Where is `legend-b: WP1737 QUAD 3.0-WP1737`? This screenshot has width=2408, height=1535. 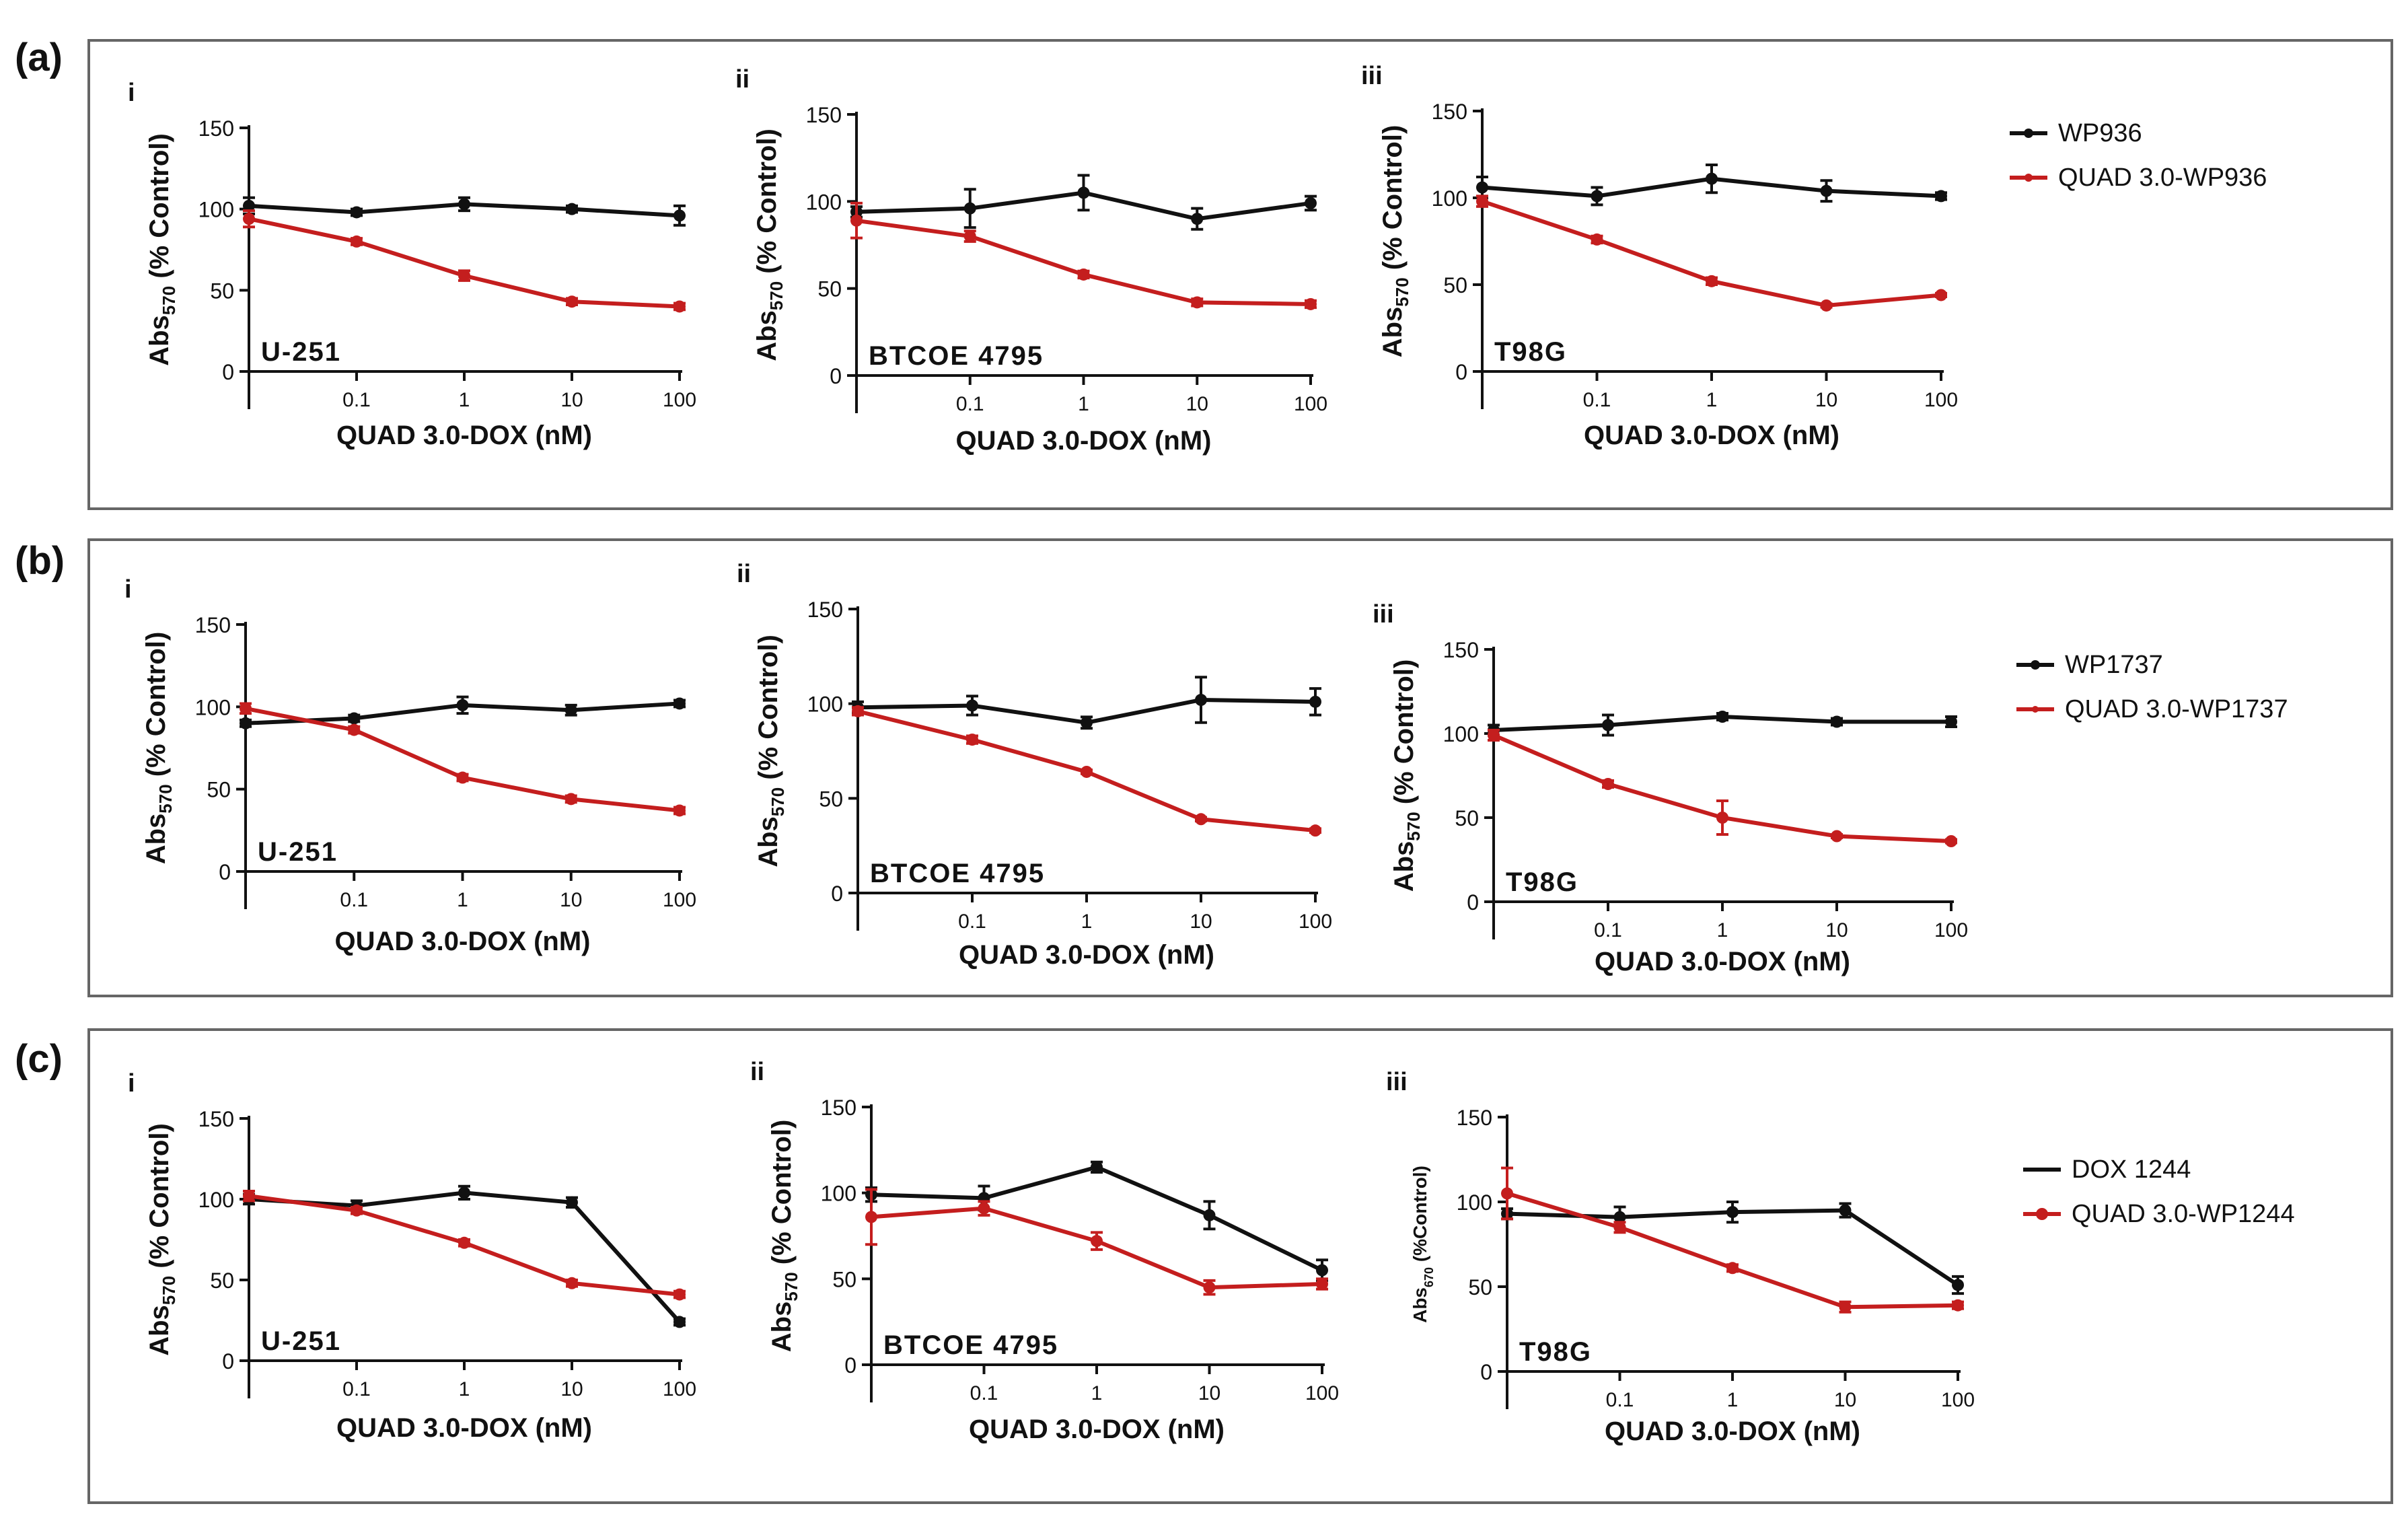 legend-b: WP1737 QUAD 3.0-WP1737 is located at coordinates (2151, 687).